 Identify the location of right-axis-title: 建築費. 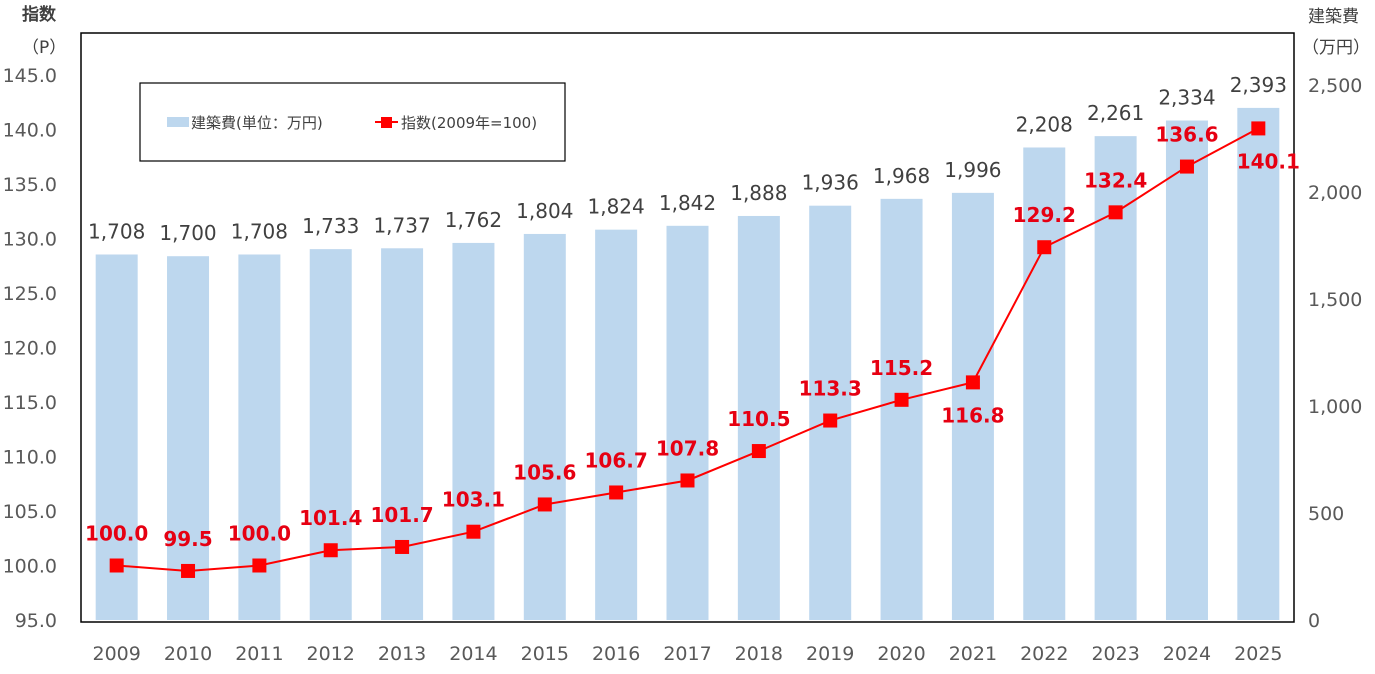
(1333, 17).